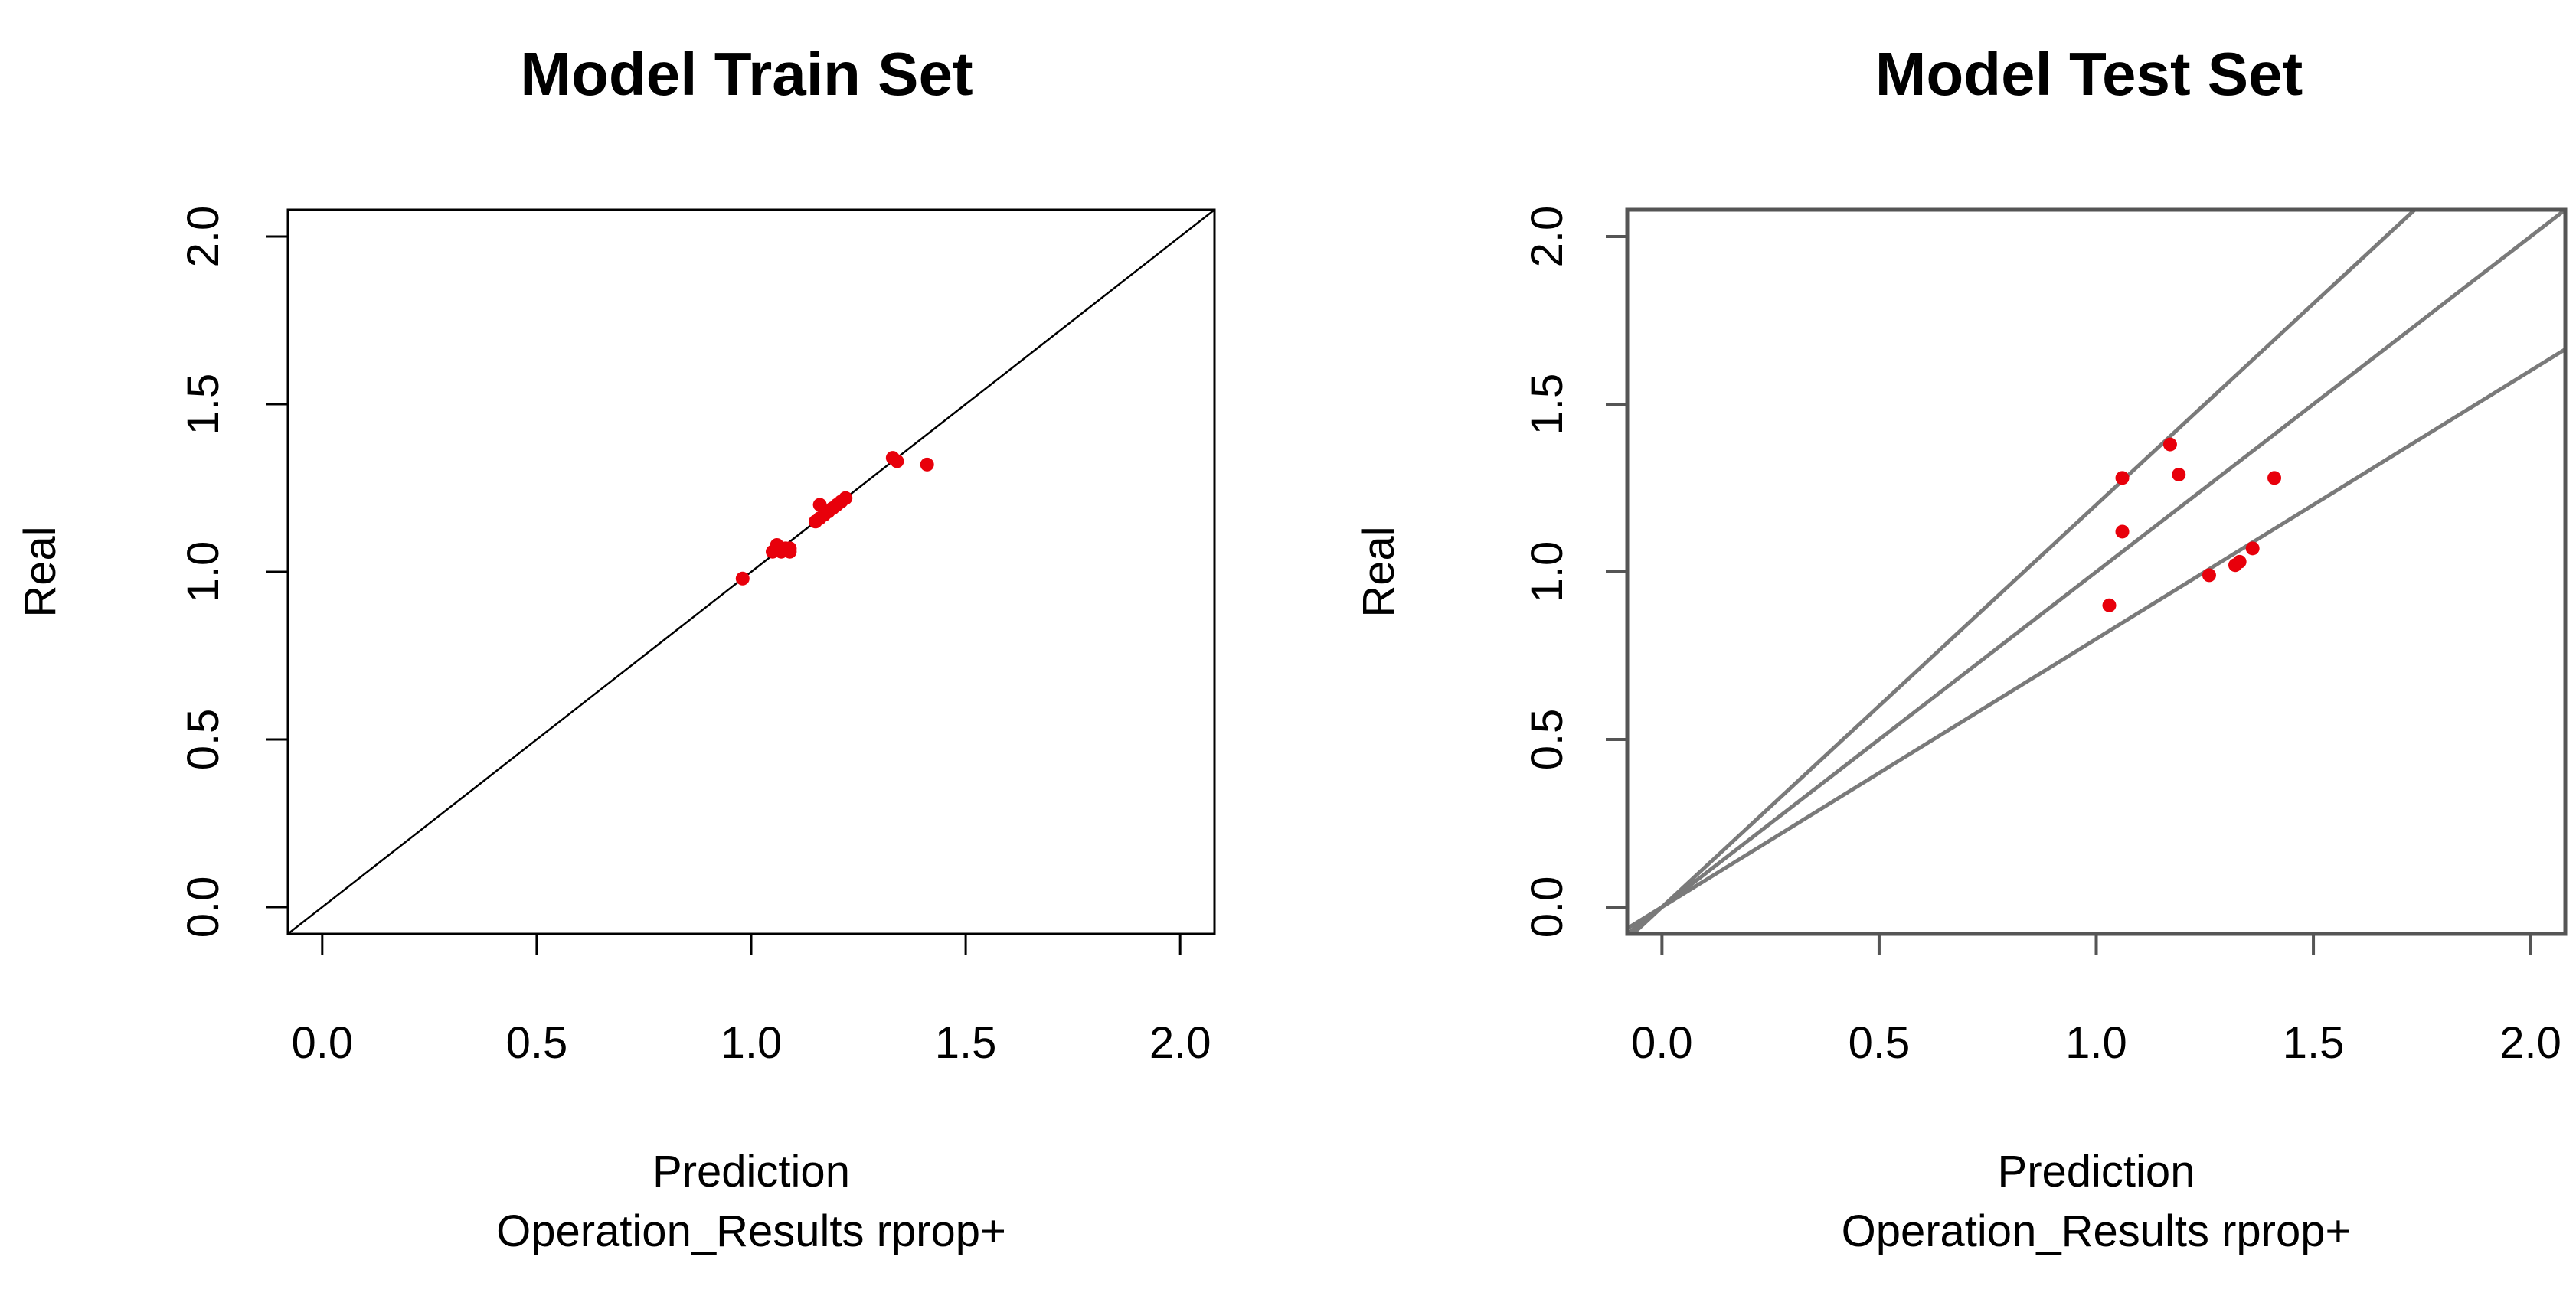  Describe the element at coordinates (203, 237) in the screenshot. I see `train-y-tick-label: 2.0` at that location.